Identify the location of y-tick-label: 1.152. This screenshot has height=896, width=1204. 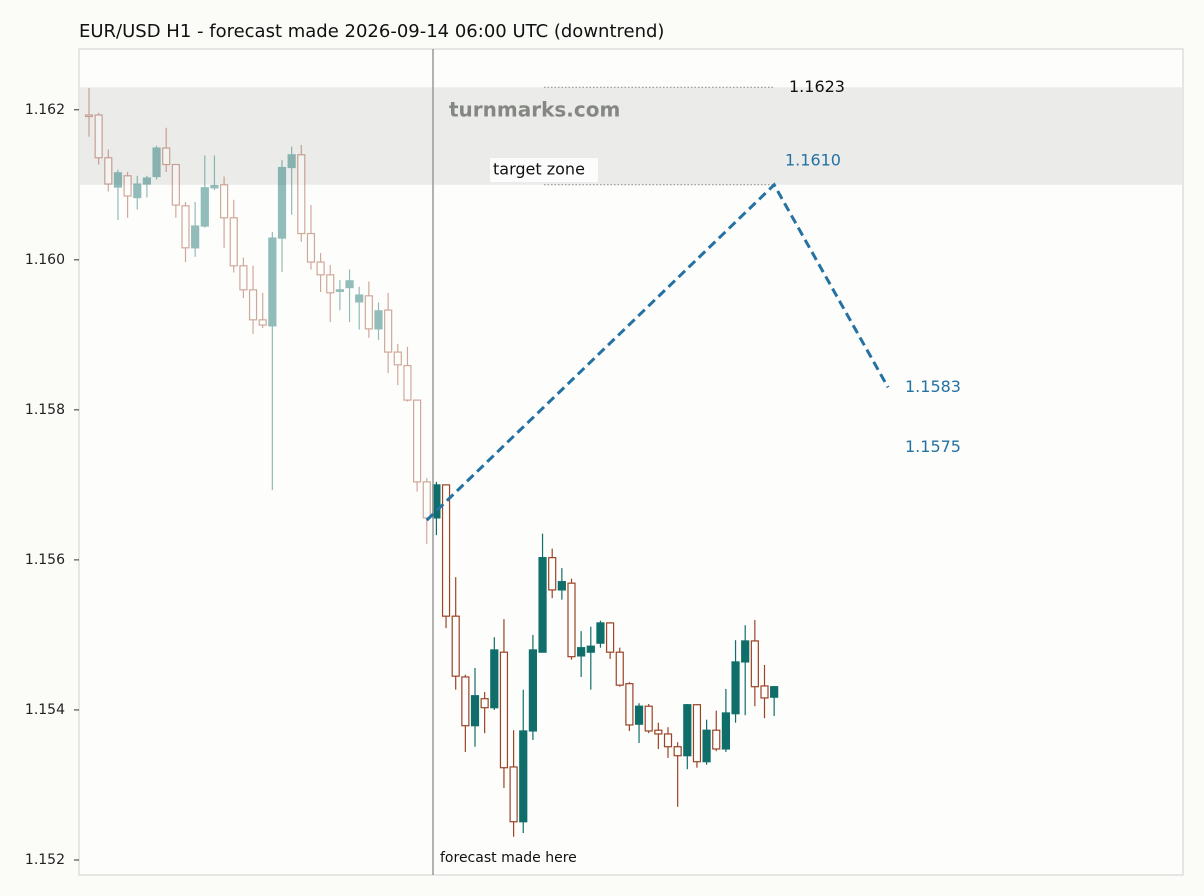
(45, 860).